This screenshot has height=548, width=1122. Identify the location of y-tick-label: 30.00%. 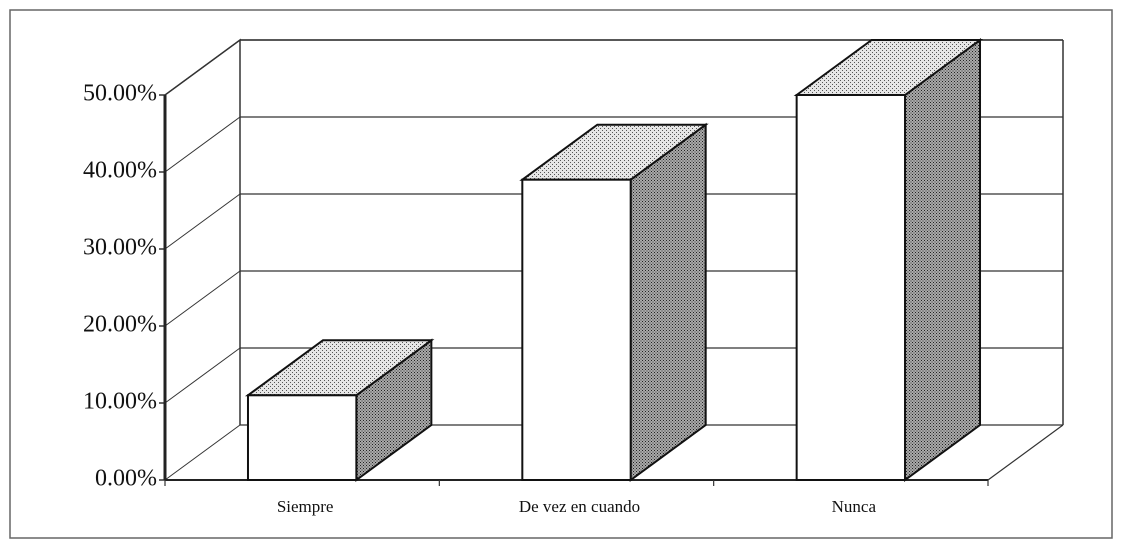
(120, 248).